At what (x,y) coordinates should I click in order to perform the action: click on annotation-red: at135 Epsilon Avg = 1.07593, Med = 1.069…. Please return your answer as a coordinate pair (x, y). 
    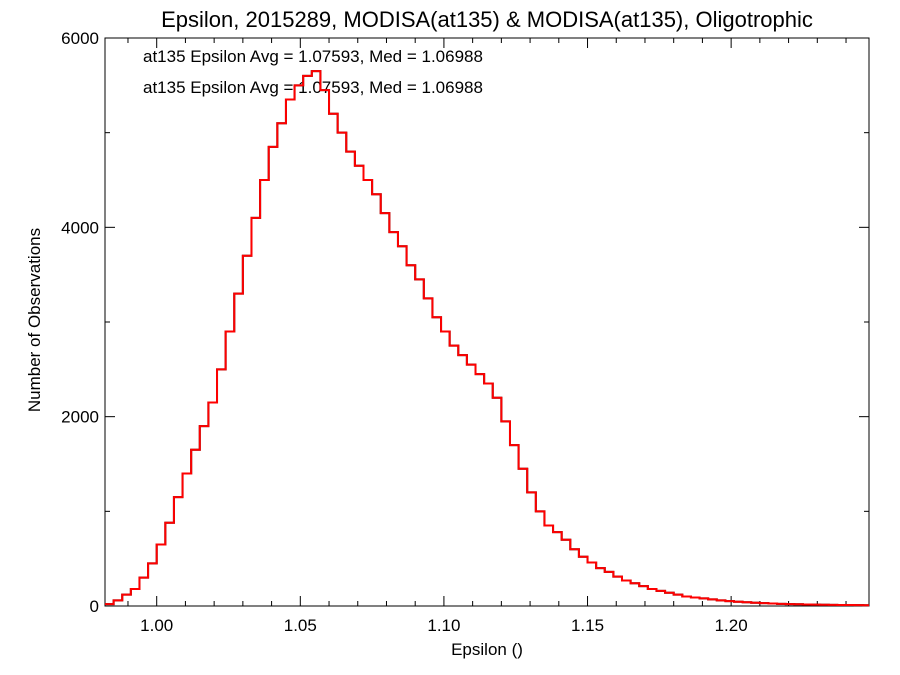
    Looking at the image, I should click on (313, 87).